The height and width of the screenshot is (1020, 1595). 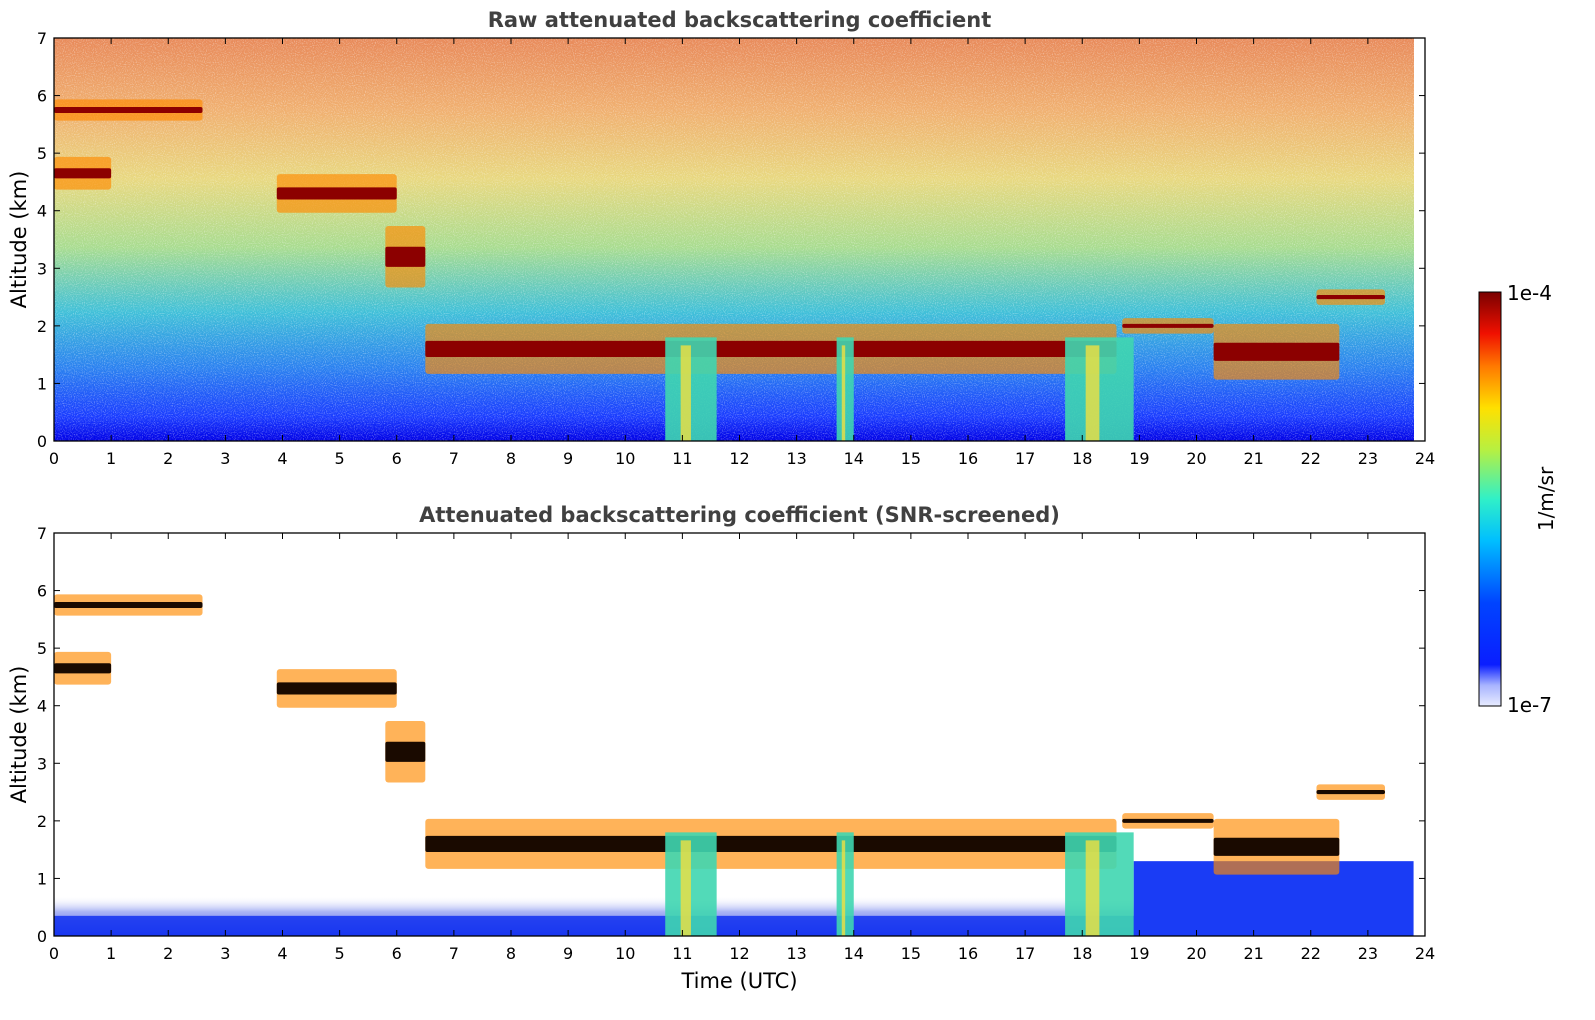 What do you see at coordinates (1490, 499) in the screenshot?
I see `colorbar-scale` at bounding box center [1490, 499].